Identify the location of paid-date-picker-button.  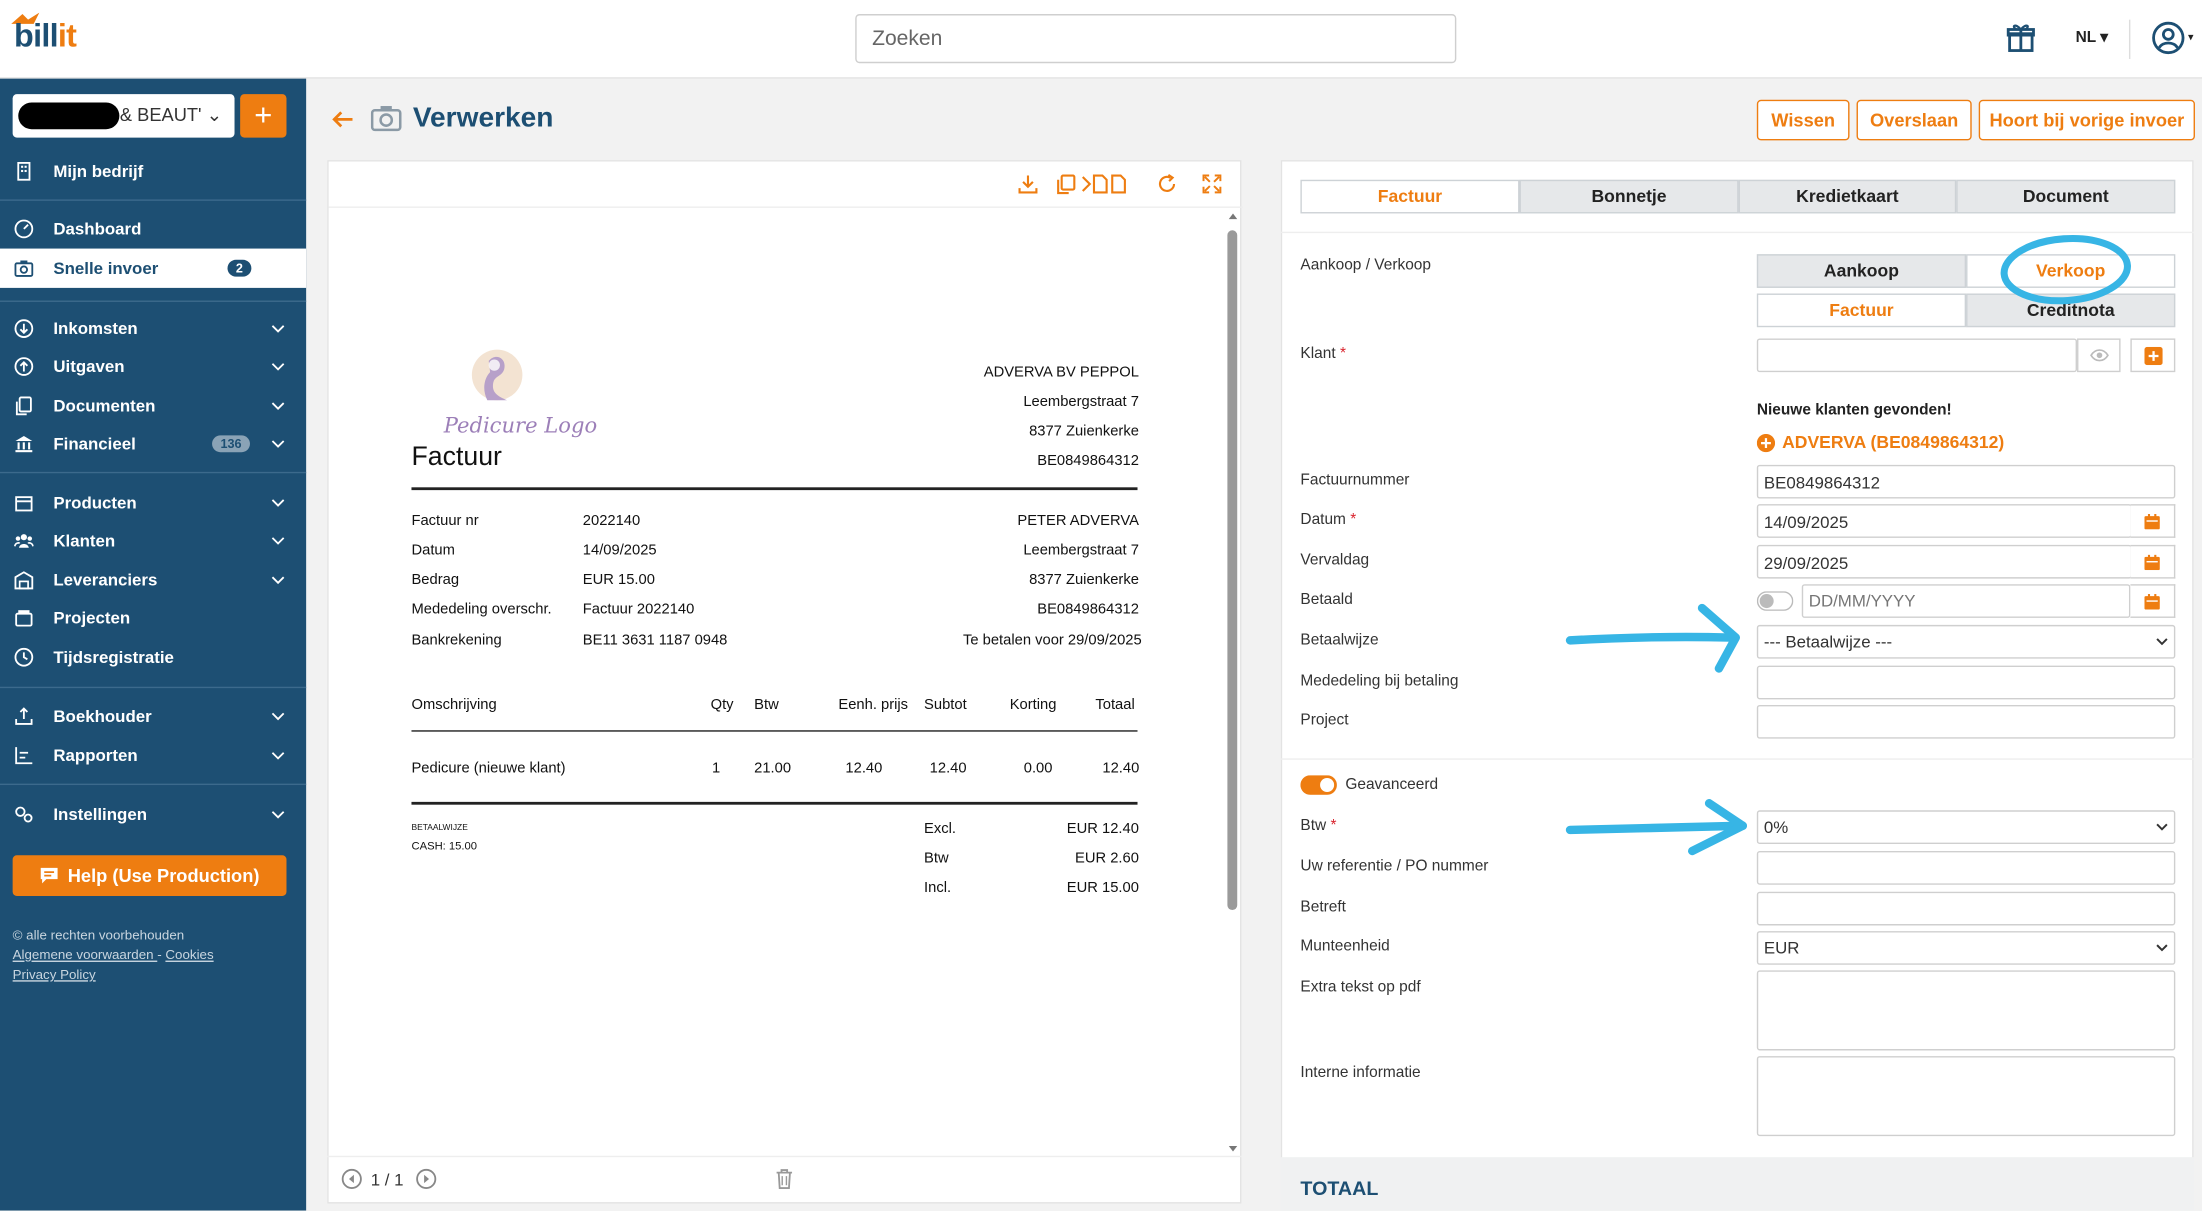
(2153, 601).